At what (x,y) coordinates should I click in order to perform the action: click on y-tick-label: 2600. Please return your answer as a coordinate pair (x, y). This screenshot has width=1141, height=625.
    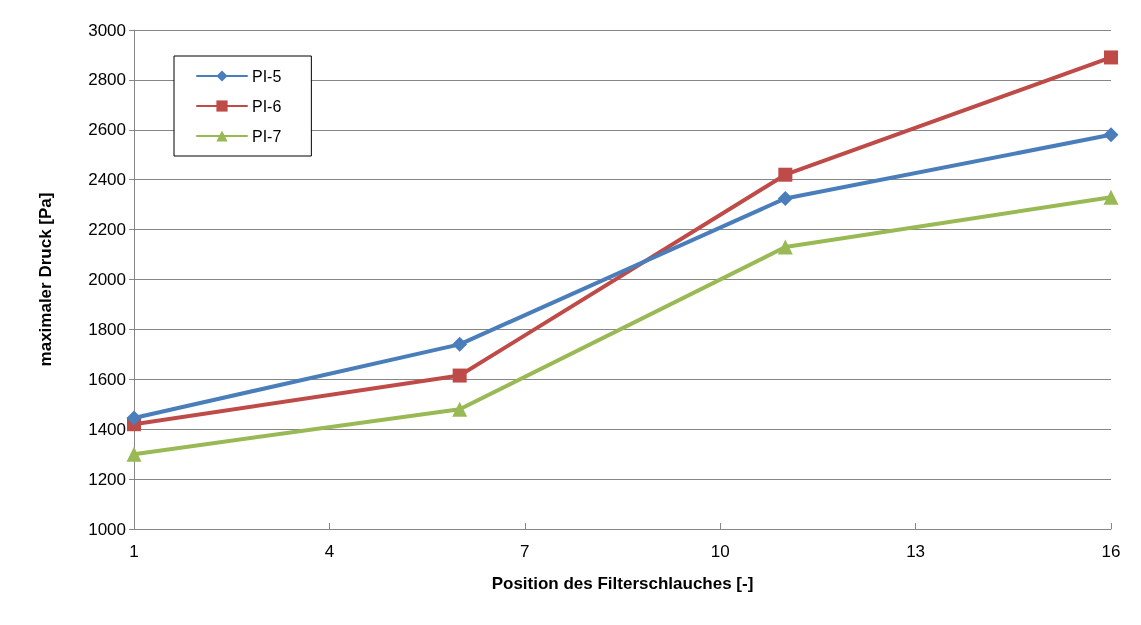
    Looking at the image, I should click on (107, 130).